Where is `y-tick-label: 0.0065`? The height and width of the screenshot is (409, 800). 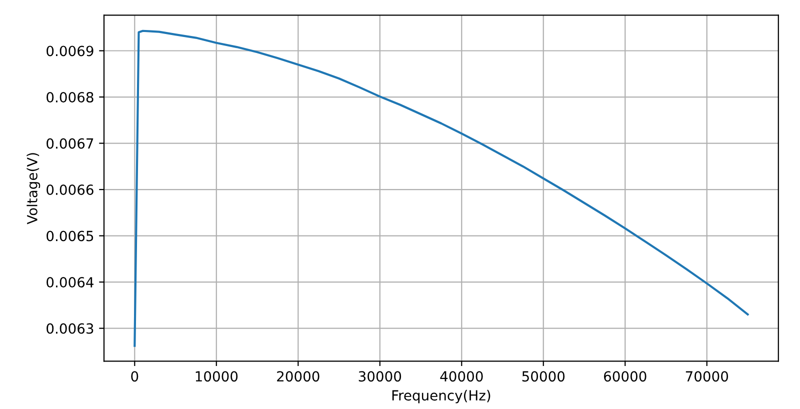
y-tick-label: 0.0065 is located at coordinates (70, 236).